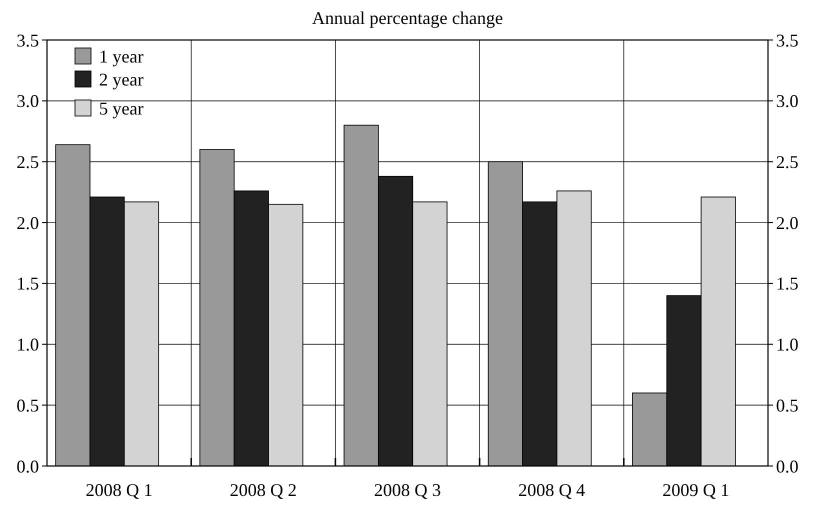 The height and width of the screenshot is (517, 818). I want to click on y-tick-label: 3.0, so click(27, 101).